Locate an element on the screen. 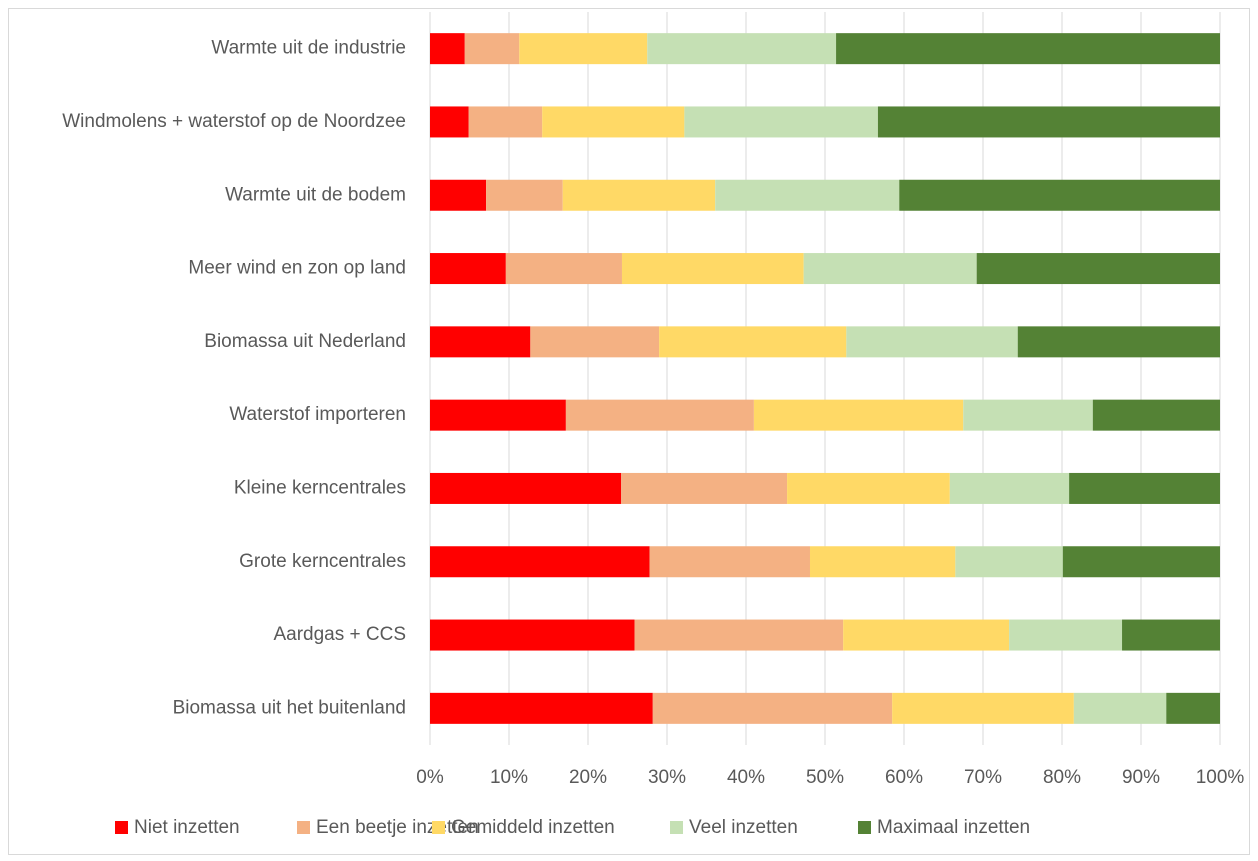 This screenshot has width=1258, height=861. legend-label: Niet inzetten is located at coordinates (187, 827).